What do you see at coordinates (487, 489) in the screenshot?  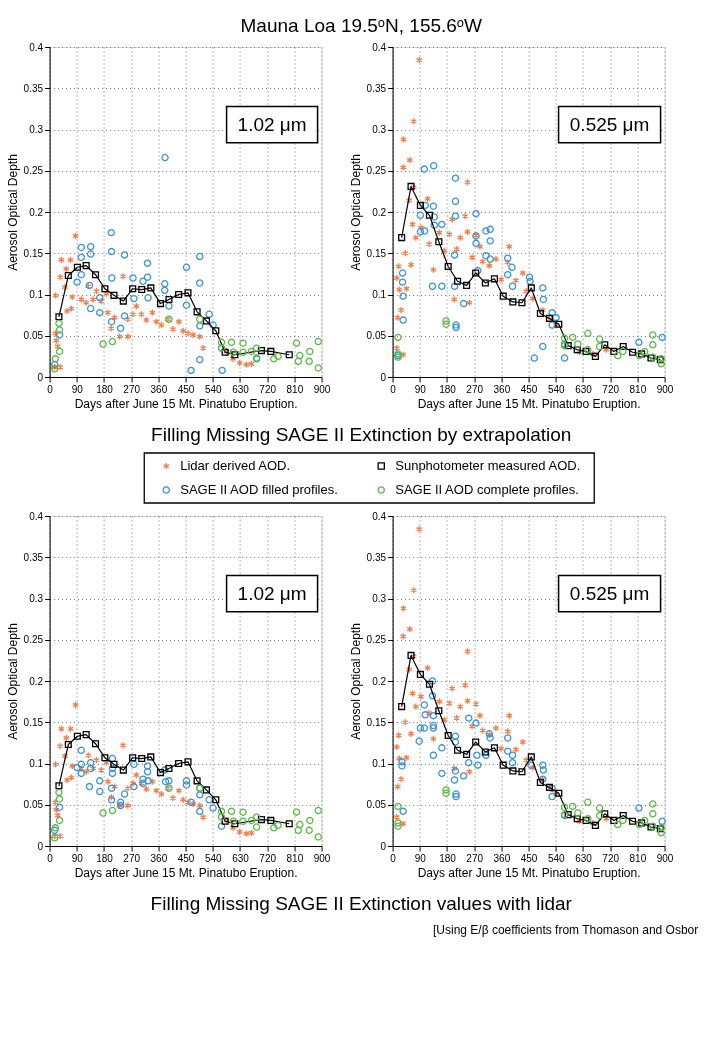 I see `legend-label: SAGE II AOD complete profiles.` at bounding box center [487, 489].